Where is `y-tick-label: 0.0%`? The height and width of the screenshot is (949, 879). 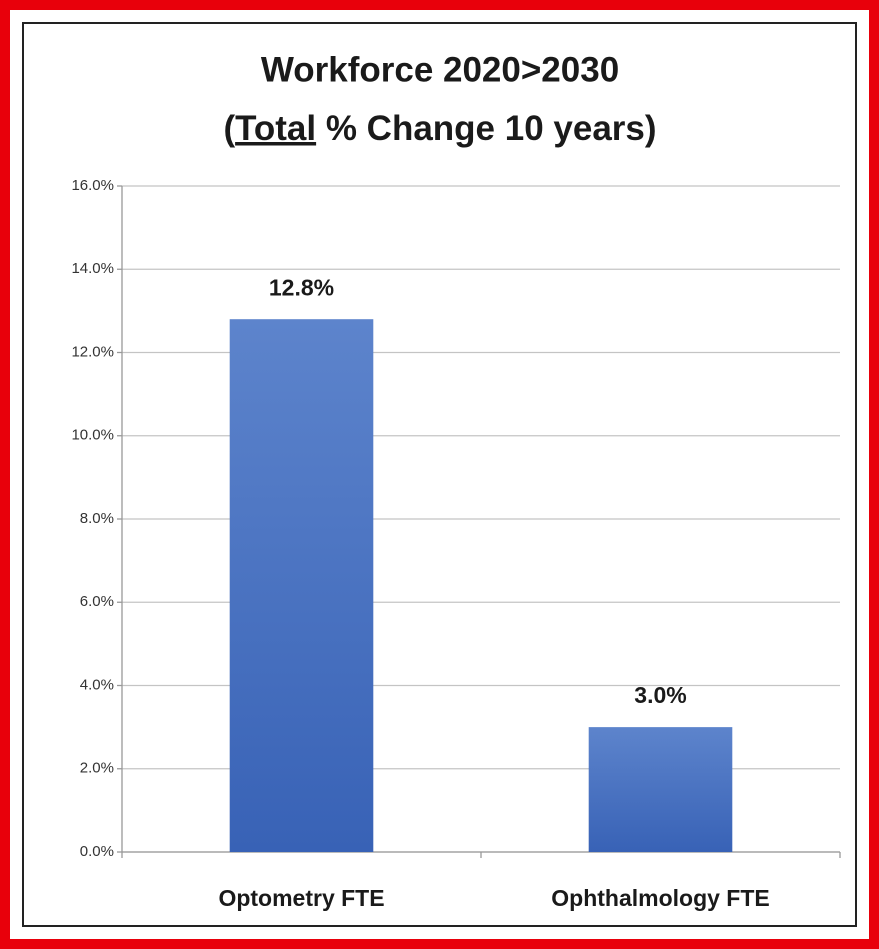
y-tick-label: 0.0% is located at coordinates (97, 851).